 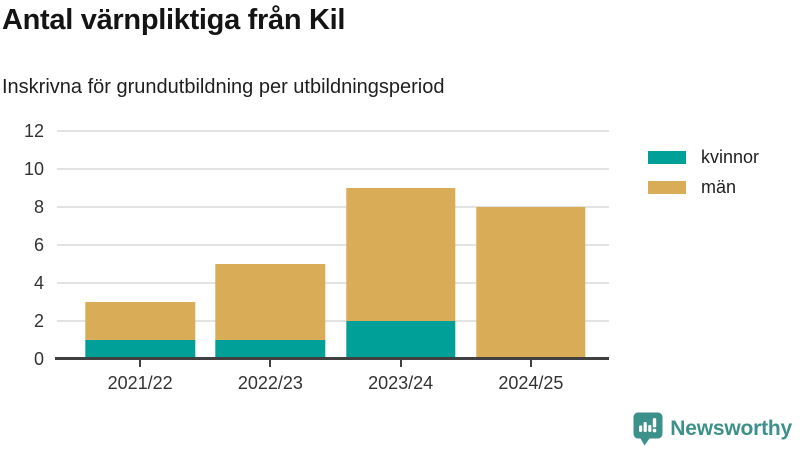 What do you see at coordinates (731, 428) in the screenshot?
I see `brand-name: Newsworthy` at bounding box center [731, 428].